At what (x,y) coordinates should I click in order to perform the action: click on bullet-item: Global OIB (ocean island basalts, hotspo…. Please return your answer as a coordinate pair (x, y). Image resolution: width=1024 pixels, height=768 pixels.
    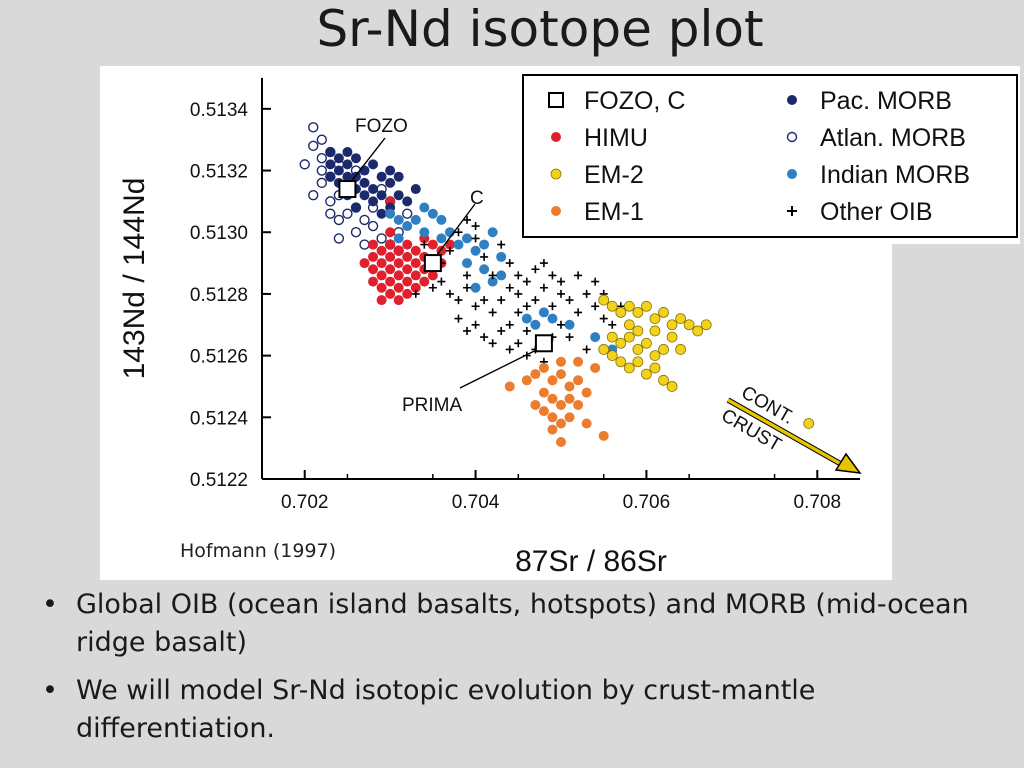
    Looking at the image, I should click on (520, 624).